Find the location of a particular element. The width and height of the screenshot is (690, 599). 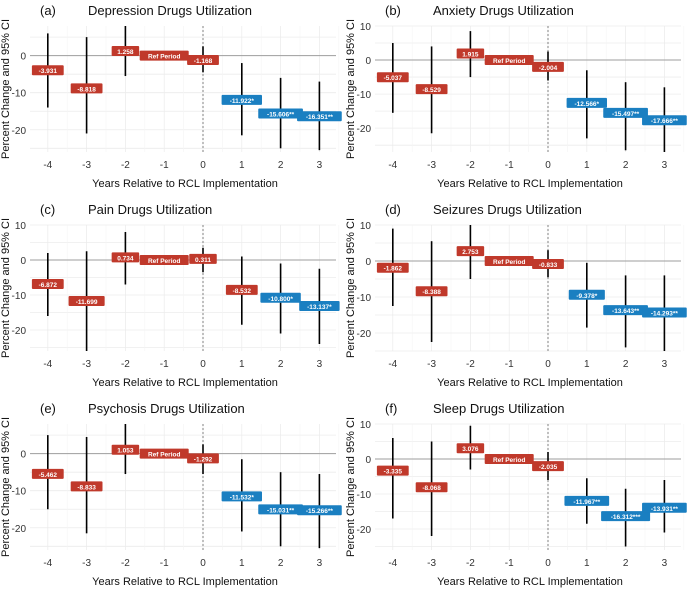

panel-title: Depression Drugs Utilization is located at coordinates (170, 10).